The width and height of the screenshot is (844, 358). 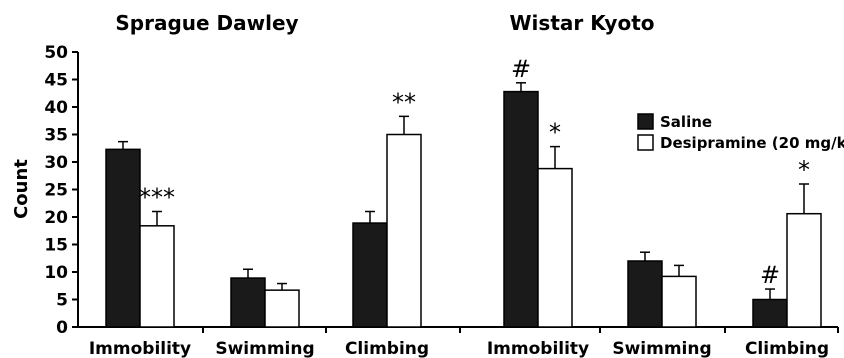 What do you see at coordinates (56, 53) in the screenshot?
I see `y-tick-label: 50` at bounding box center [56, 53].